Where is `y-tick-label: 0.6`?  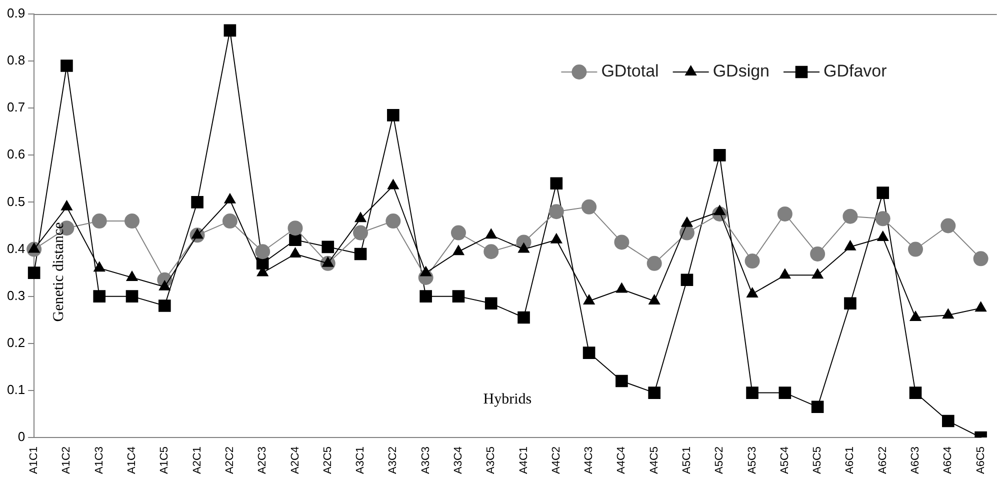 y-tick-label: 0.6 is located at coordinates (16, 154).